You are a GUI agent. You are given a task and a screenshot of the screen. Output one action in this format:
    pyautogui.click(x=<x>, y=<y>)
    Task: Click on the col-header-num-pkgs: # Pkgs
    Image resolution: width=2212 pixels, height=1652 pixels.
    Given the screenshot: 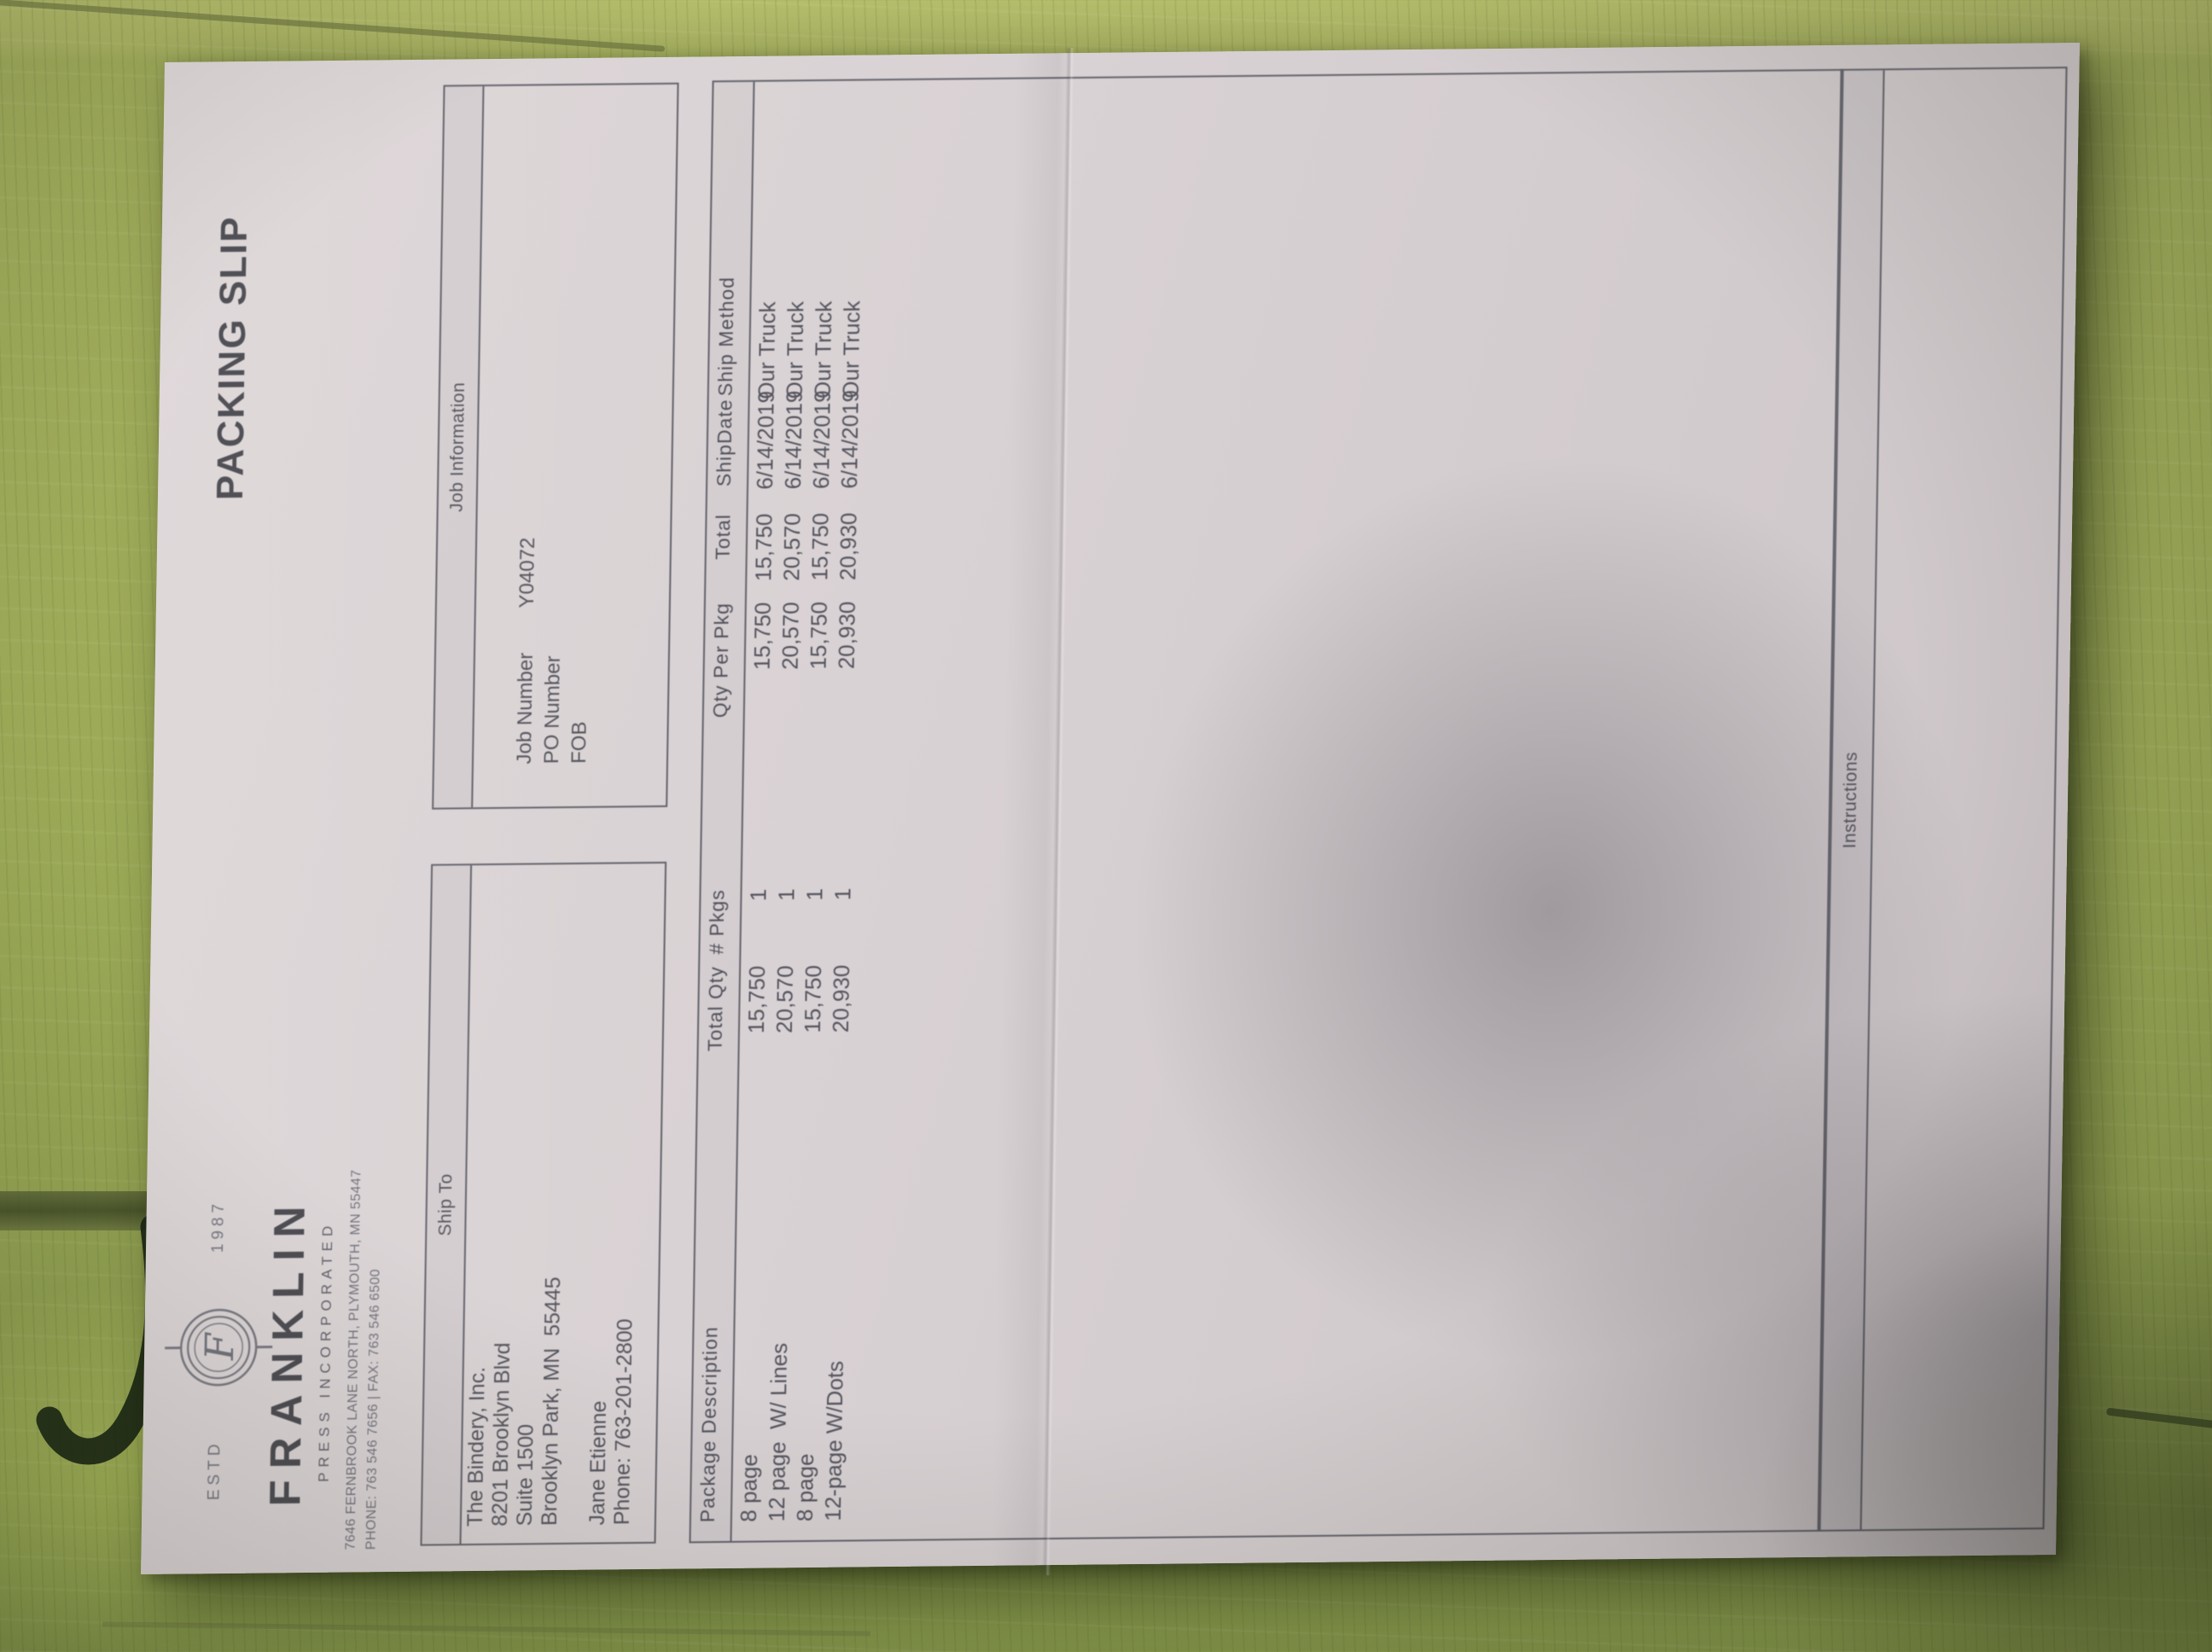 What is the action you would take?
    pyautogui.click(x=717, y=922)
    